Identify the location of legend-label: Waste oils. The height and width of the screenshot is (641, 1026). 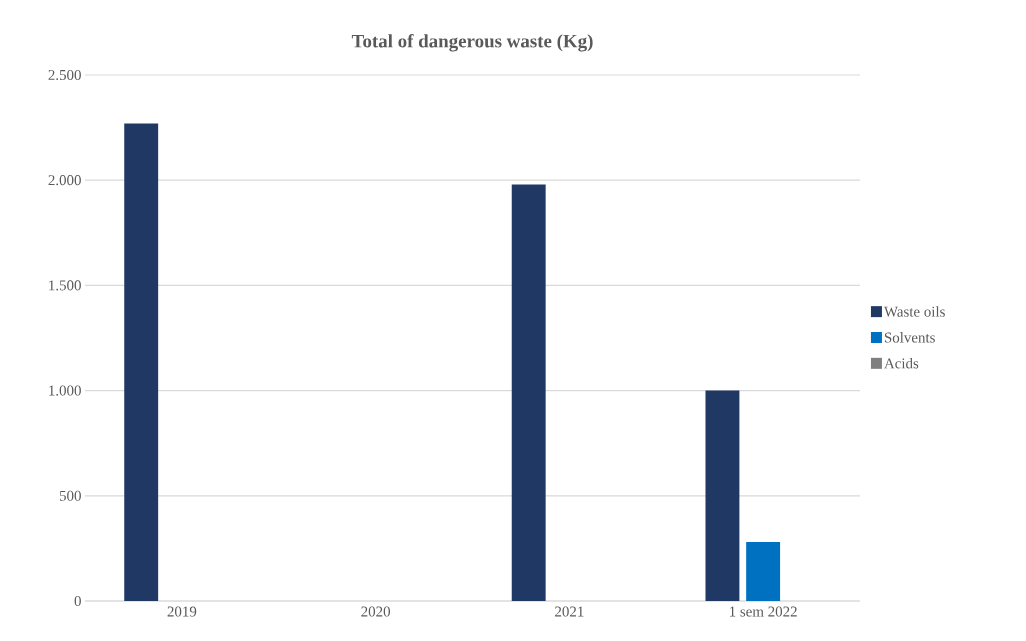
(914, 311).